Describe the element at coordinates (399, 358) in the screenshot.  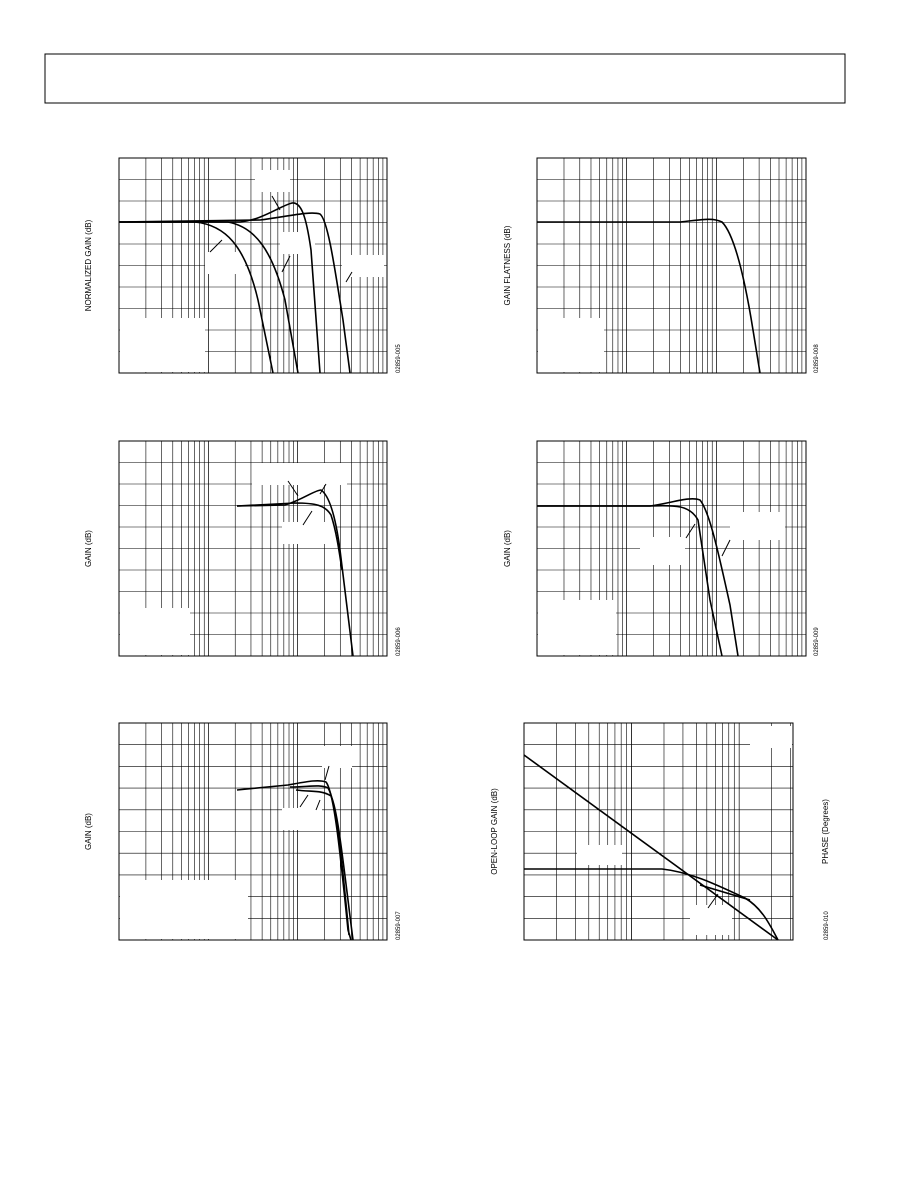
I see `figure-code: 02859-005` at that location.